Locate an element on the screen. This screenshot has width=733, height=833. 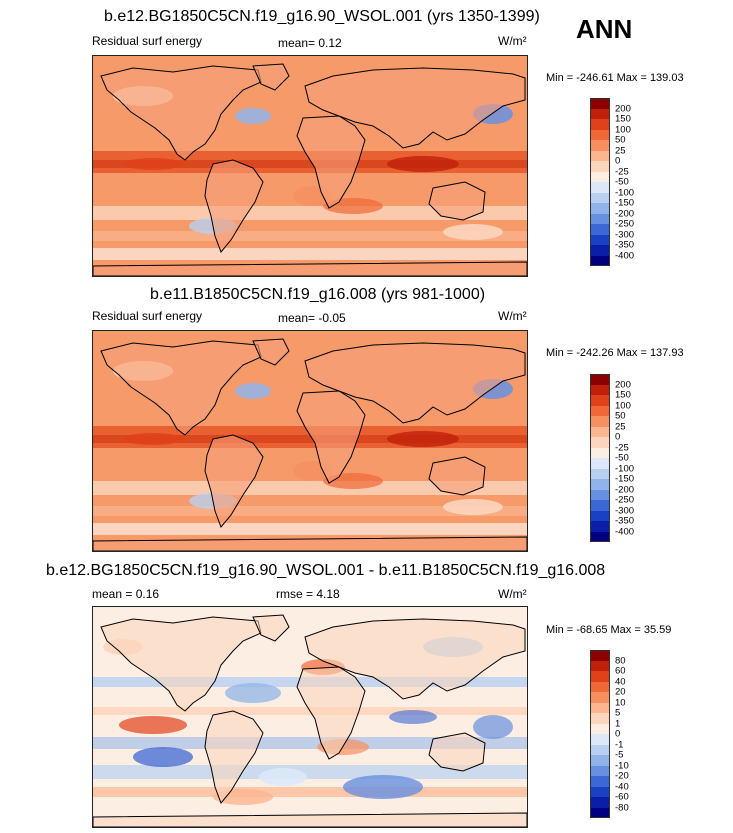
colorbar-tick-label: -25 is located at coordinates (622, 447).